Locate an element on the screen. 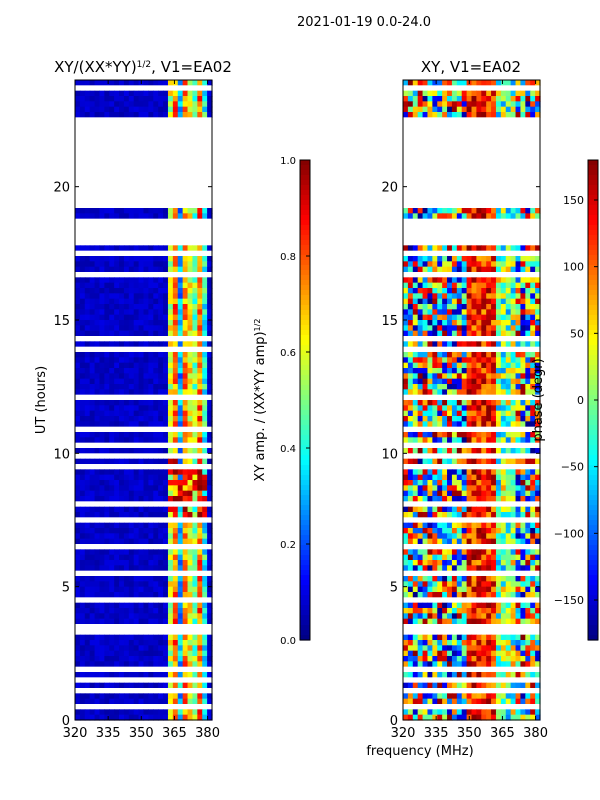  right-flagged-row is located at coordinates (471, 680).